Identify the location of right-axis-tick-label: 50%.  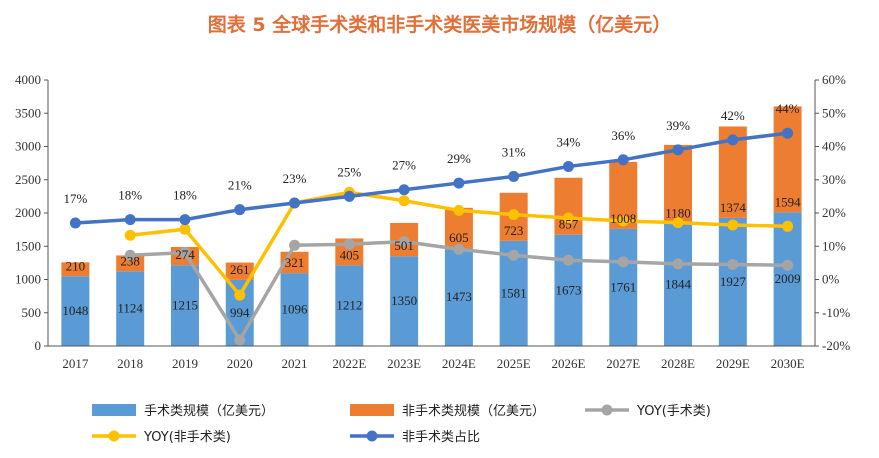
(834, 112).